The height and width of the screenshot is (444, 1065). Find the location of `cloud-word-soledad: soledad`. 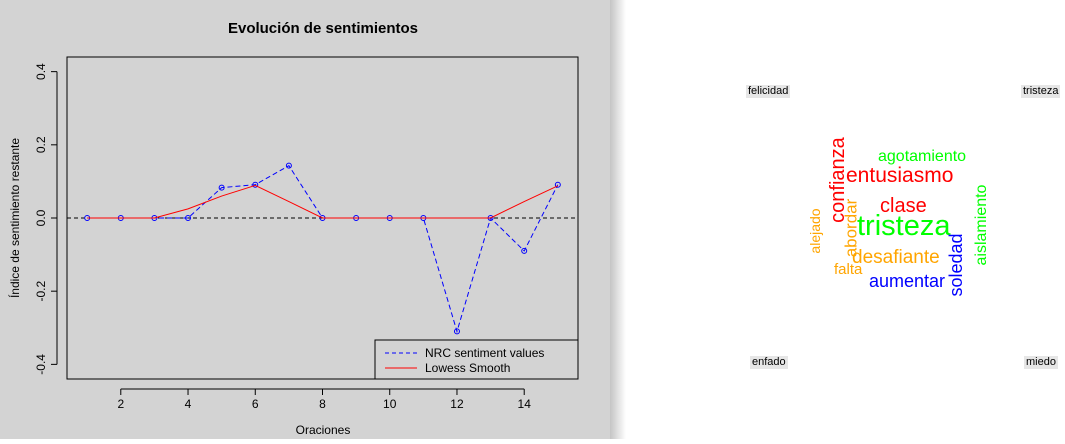

cloud-word-soledad: soledad is located at coordinates (956, 265).